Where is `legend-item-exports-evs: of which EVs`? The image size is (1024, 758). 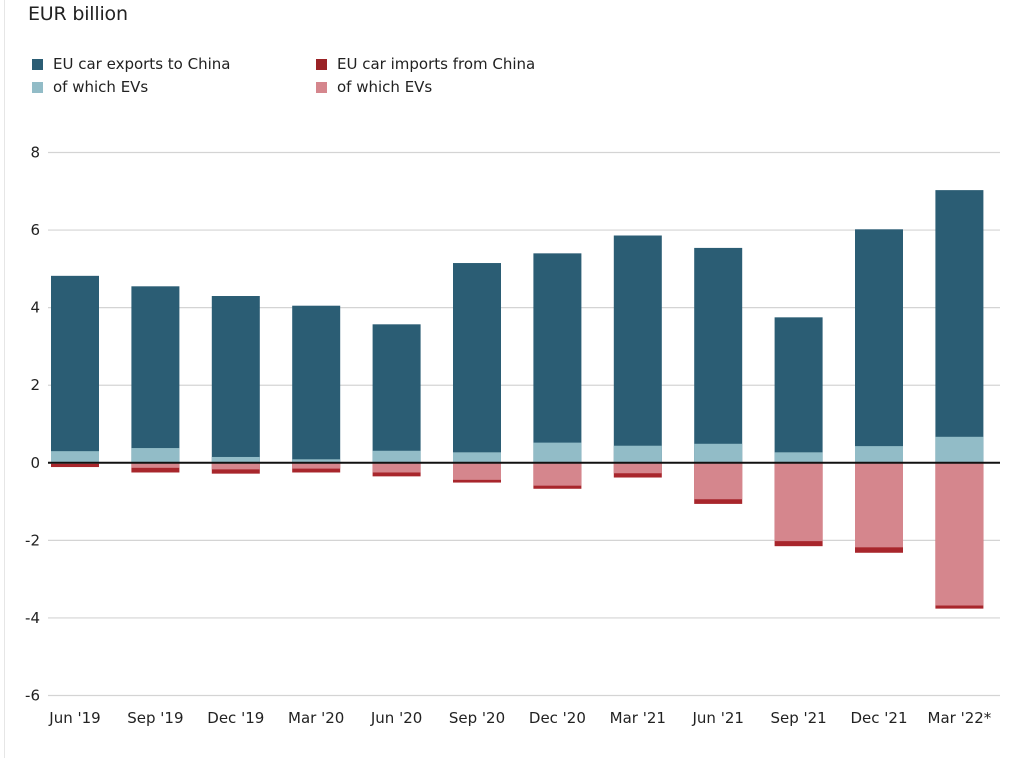 legend-item-exports-evs: of which EVs is located at coordinates (90, 87).